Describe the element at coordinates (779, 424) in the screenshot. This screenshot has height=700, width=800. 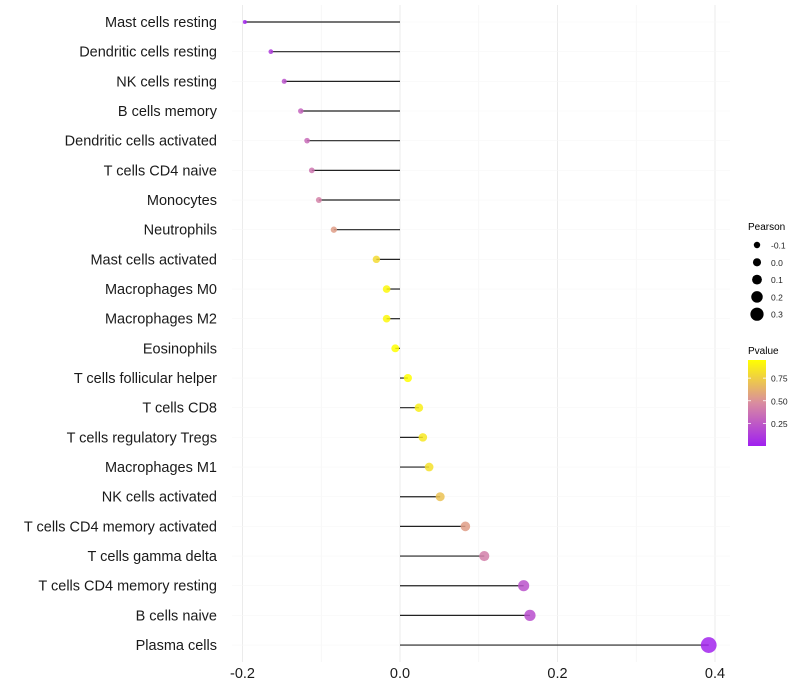
I see `color-legend-label: 0.25` at that location.